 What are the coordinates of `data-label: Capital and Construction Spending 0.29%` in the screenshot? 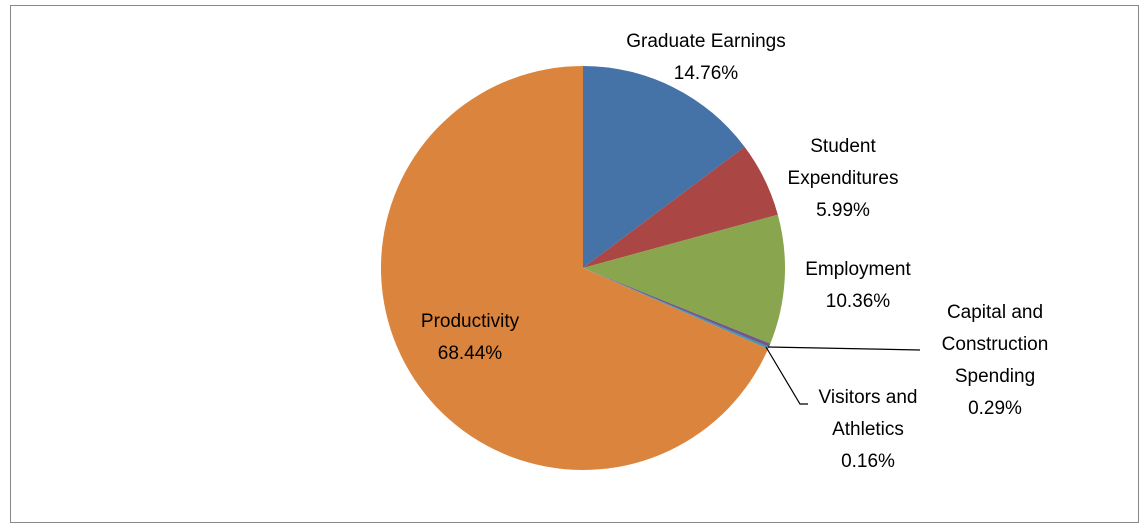 It's located at (995, 361).